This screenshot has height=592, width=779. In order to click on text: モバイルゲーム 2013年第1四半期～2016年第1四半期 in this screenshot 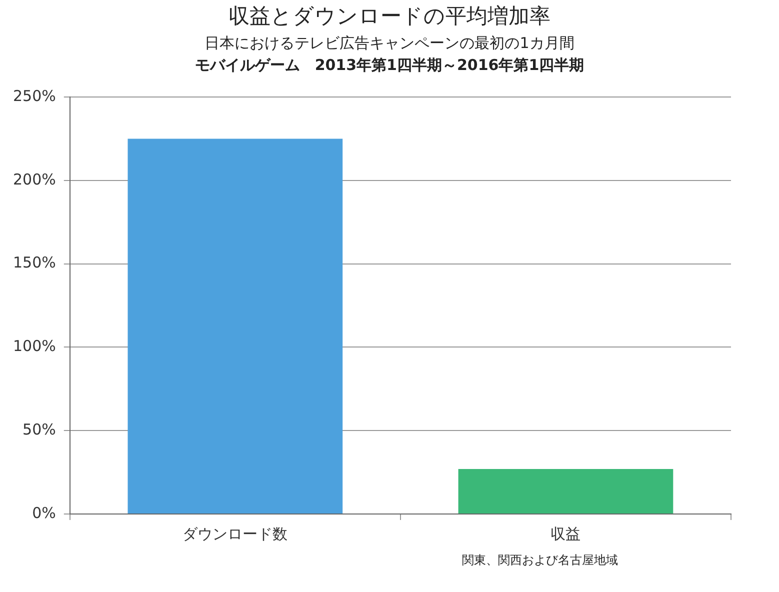, I will do `click(390, 65)`.